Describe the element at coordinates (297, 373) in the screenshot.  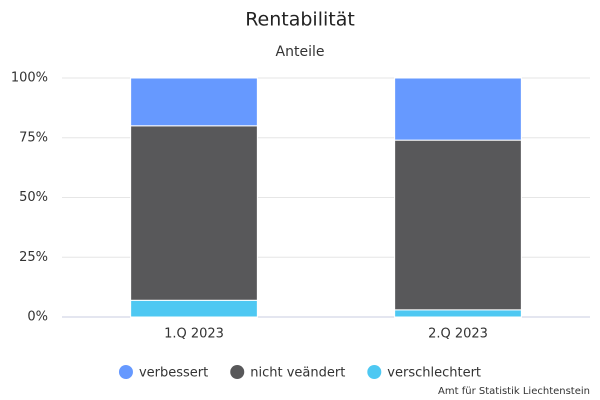
I see `legend-label: nicht veändert` at that location.